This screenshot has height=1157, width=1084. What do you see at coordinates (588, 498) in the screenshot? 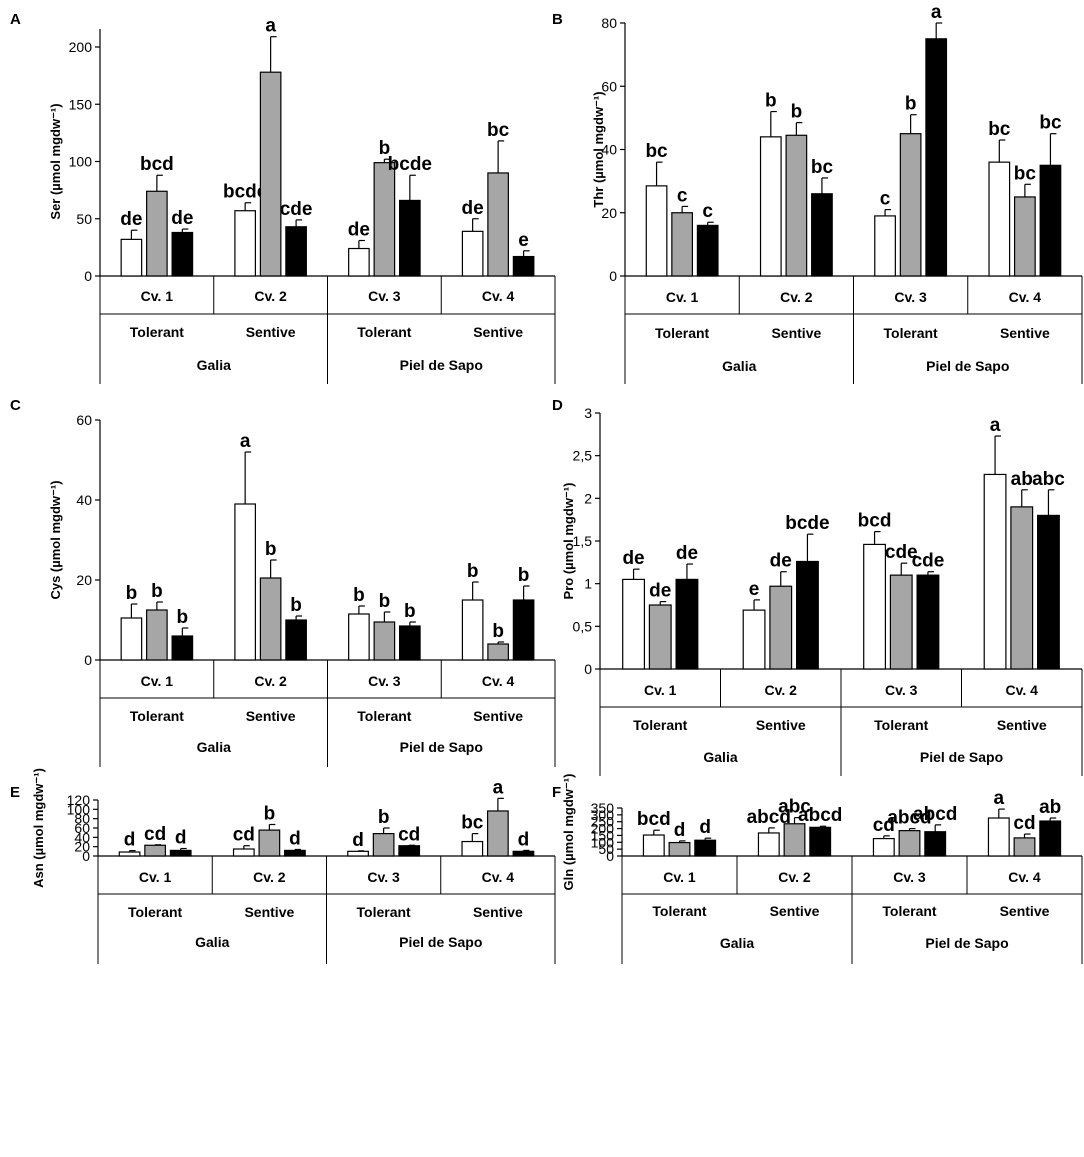
I see `y-tick-label: 2` at bounding box center [588, 498].